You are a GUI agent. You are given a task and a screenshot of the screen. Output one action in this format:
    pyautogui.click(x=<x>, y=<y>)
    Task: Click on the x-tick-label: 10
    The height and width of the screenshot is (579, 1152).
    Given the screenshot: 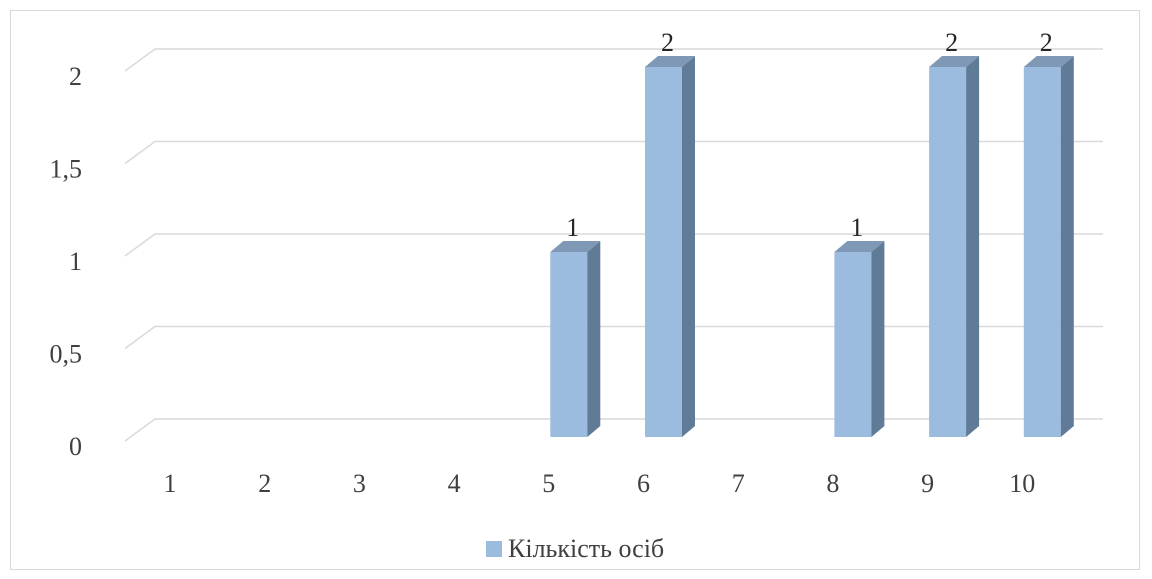 What is the action you would take?
    pyautogui.click(x=1022, y=483)
    